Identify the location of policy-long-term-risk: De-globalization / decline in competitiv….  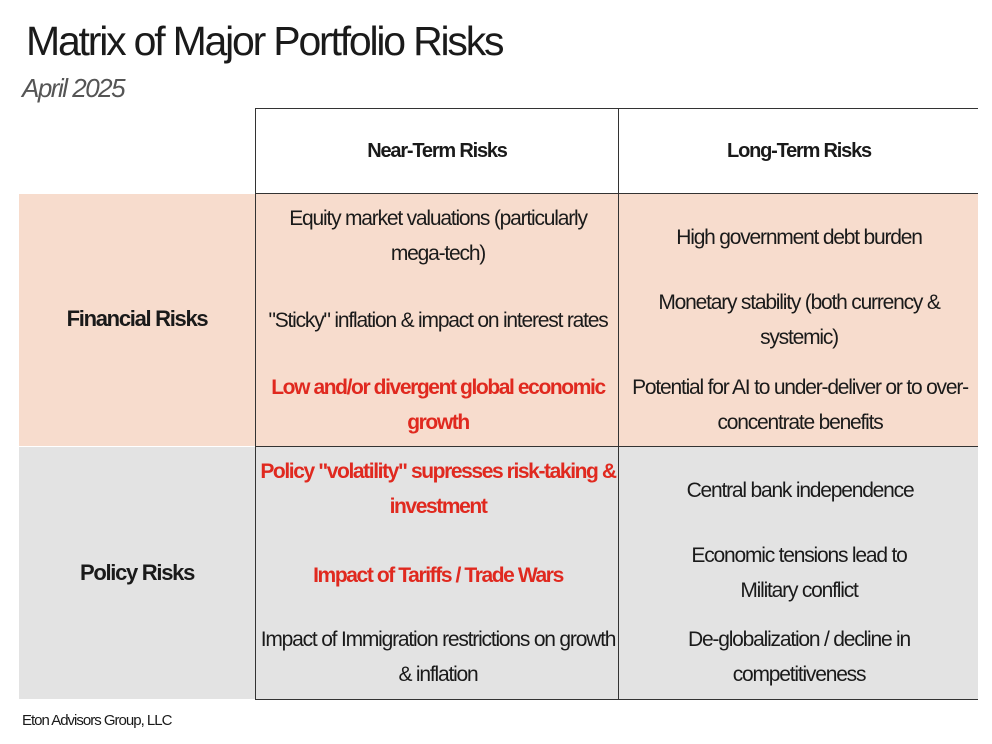
(799, 657).